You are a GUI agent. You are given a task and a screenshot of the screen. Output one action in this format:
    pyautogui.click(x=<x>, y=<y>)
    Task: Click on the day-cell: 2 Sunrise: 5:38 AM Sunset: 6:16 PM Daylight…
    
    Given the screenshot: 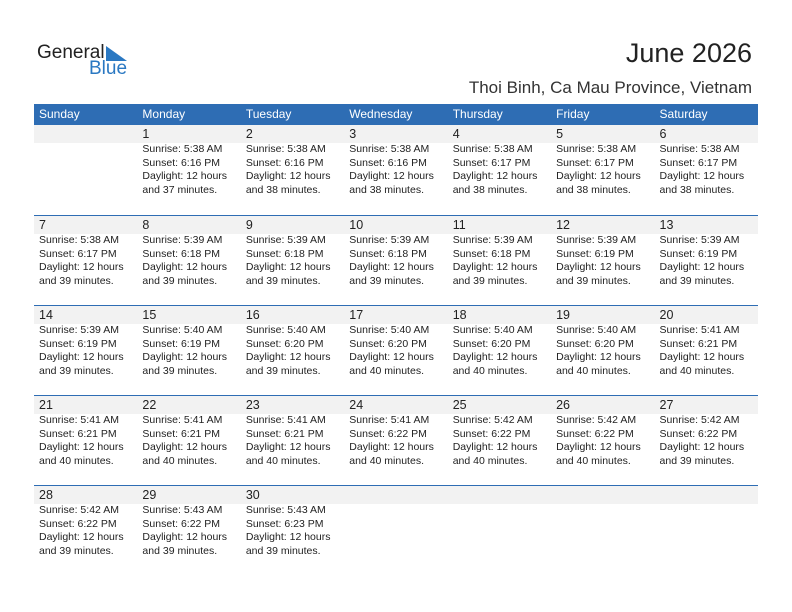 What is the action you would take?
    pyautogui.click(x=292, y=161)
    